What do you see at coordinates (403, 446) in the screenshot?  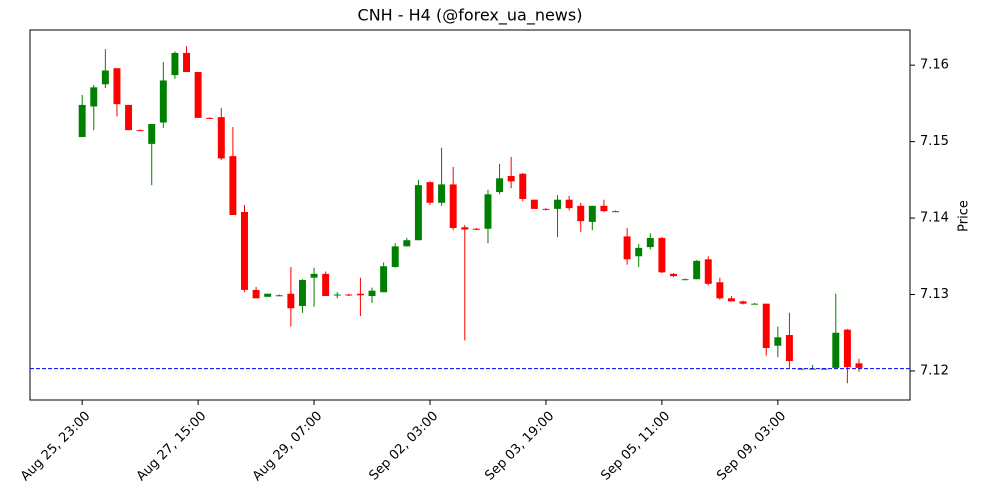 I see `x-tick-label: Sep 02, 03:00` at bounding box center [403, 446].